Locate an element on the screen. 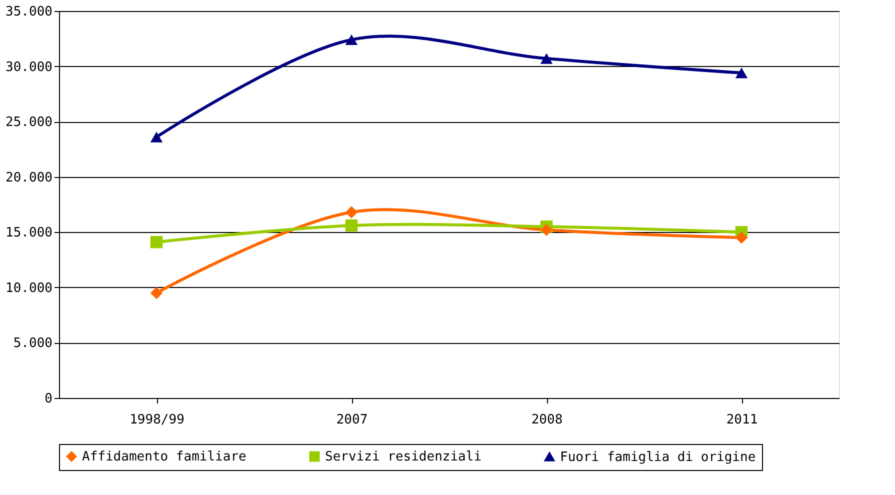 The height and width of the screenshot is (495, 895). x-tick-label: 2011 is located at coordinates (742, 420).